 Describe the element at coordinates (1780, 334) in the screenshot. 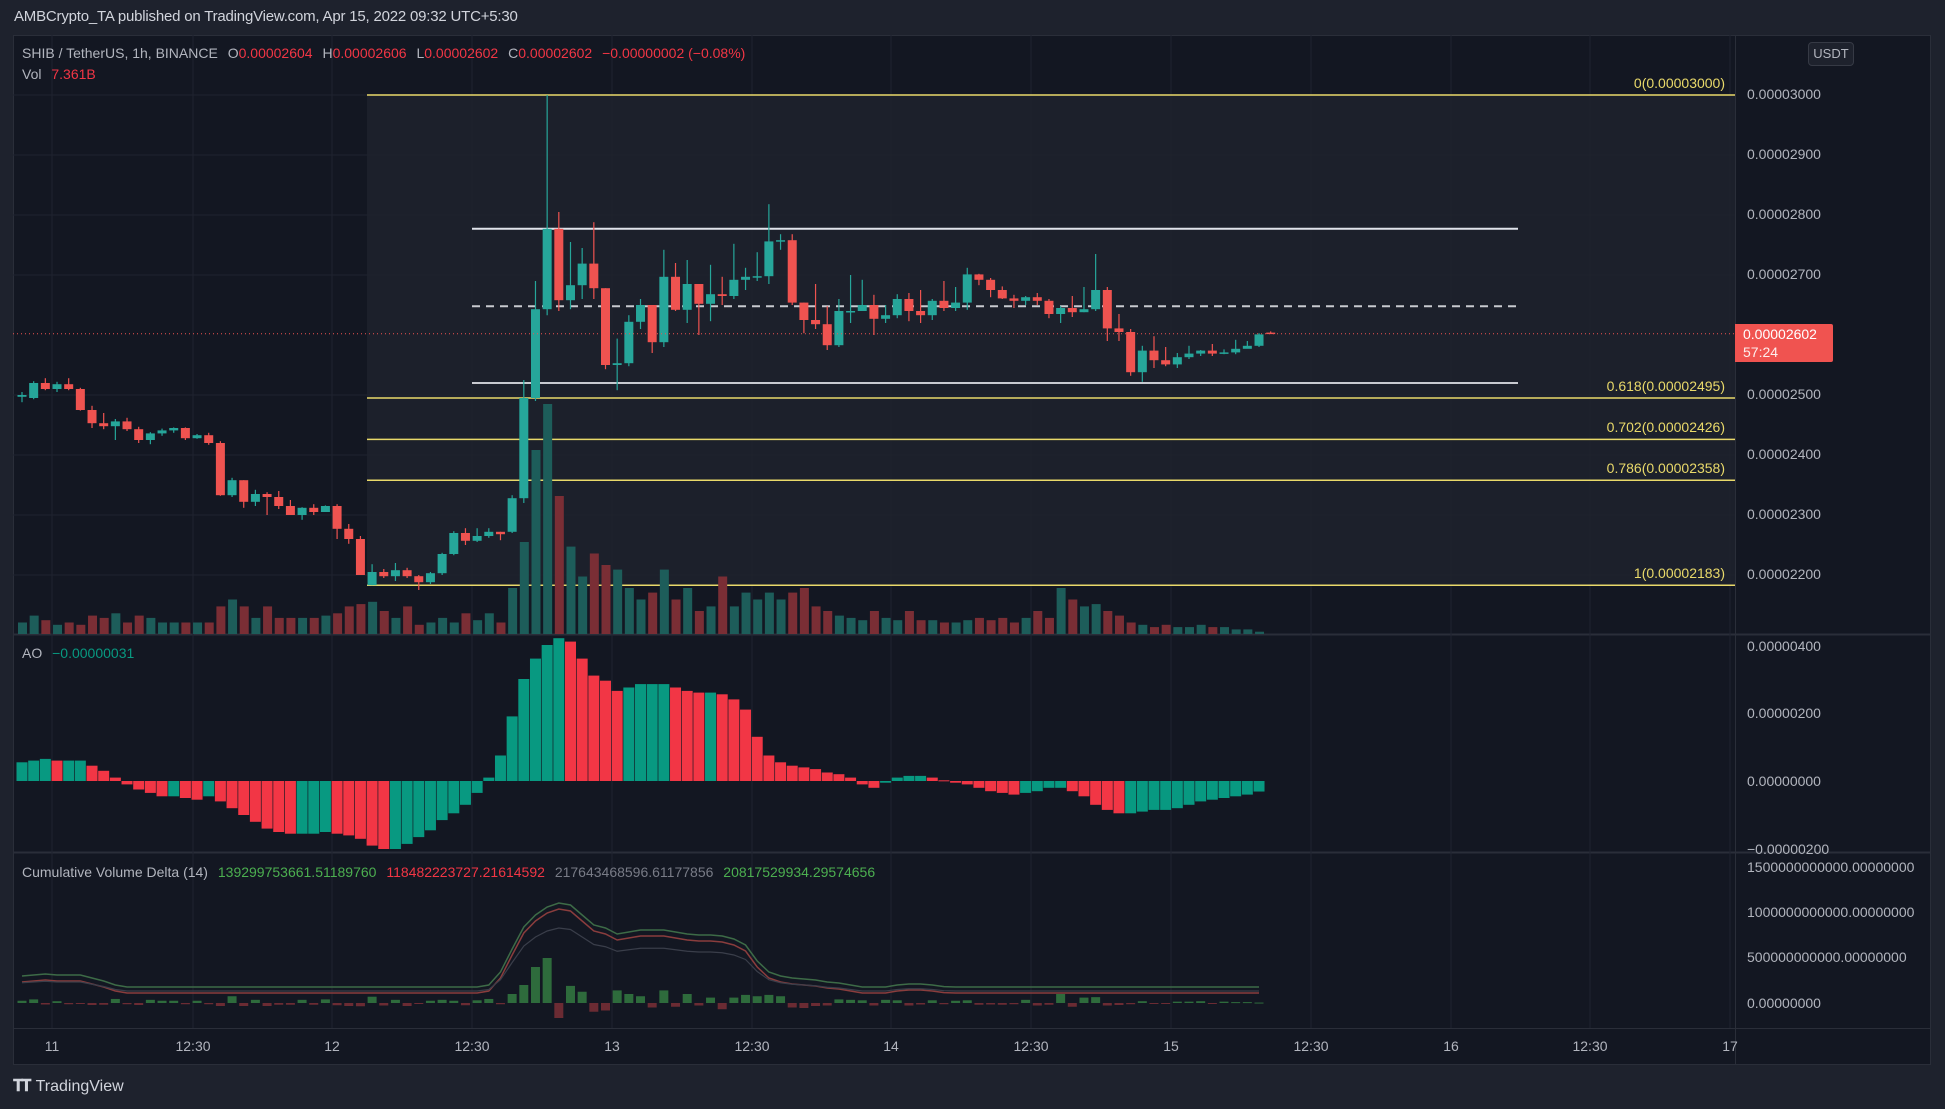

I see `last-price-value: 0.00002602` at that location.